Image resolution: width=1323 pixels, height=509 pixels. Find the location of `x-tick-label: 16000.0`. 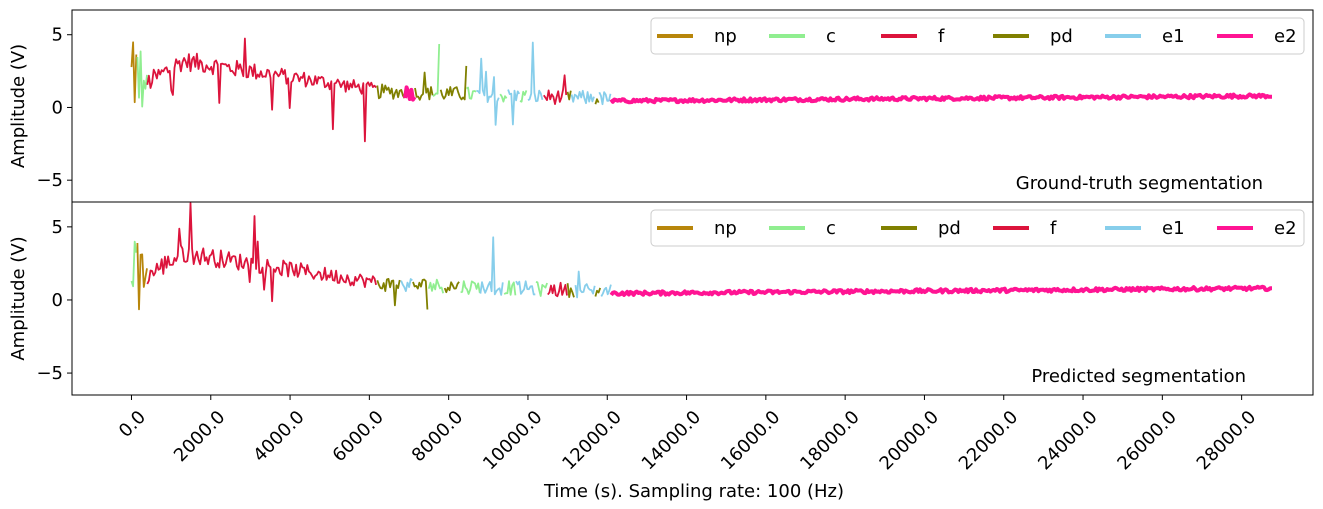

x-tick-label: 16000.0 is located at coordinates (750, 440).